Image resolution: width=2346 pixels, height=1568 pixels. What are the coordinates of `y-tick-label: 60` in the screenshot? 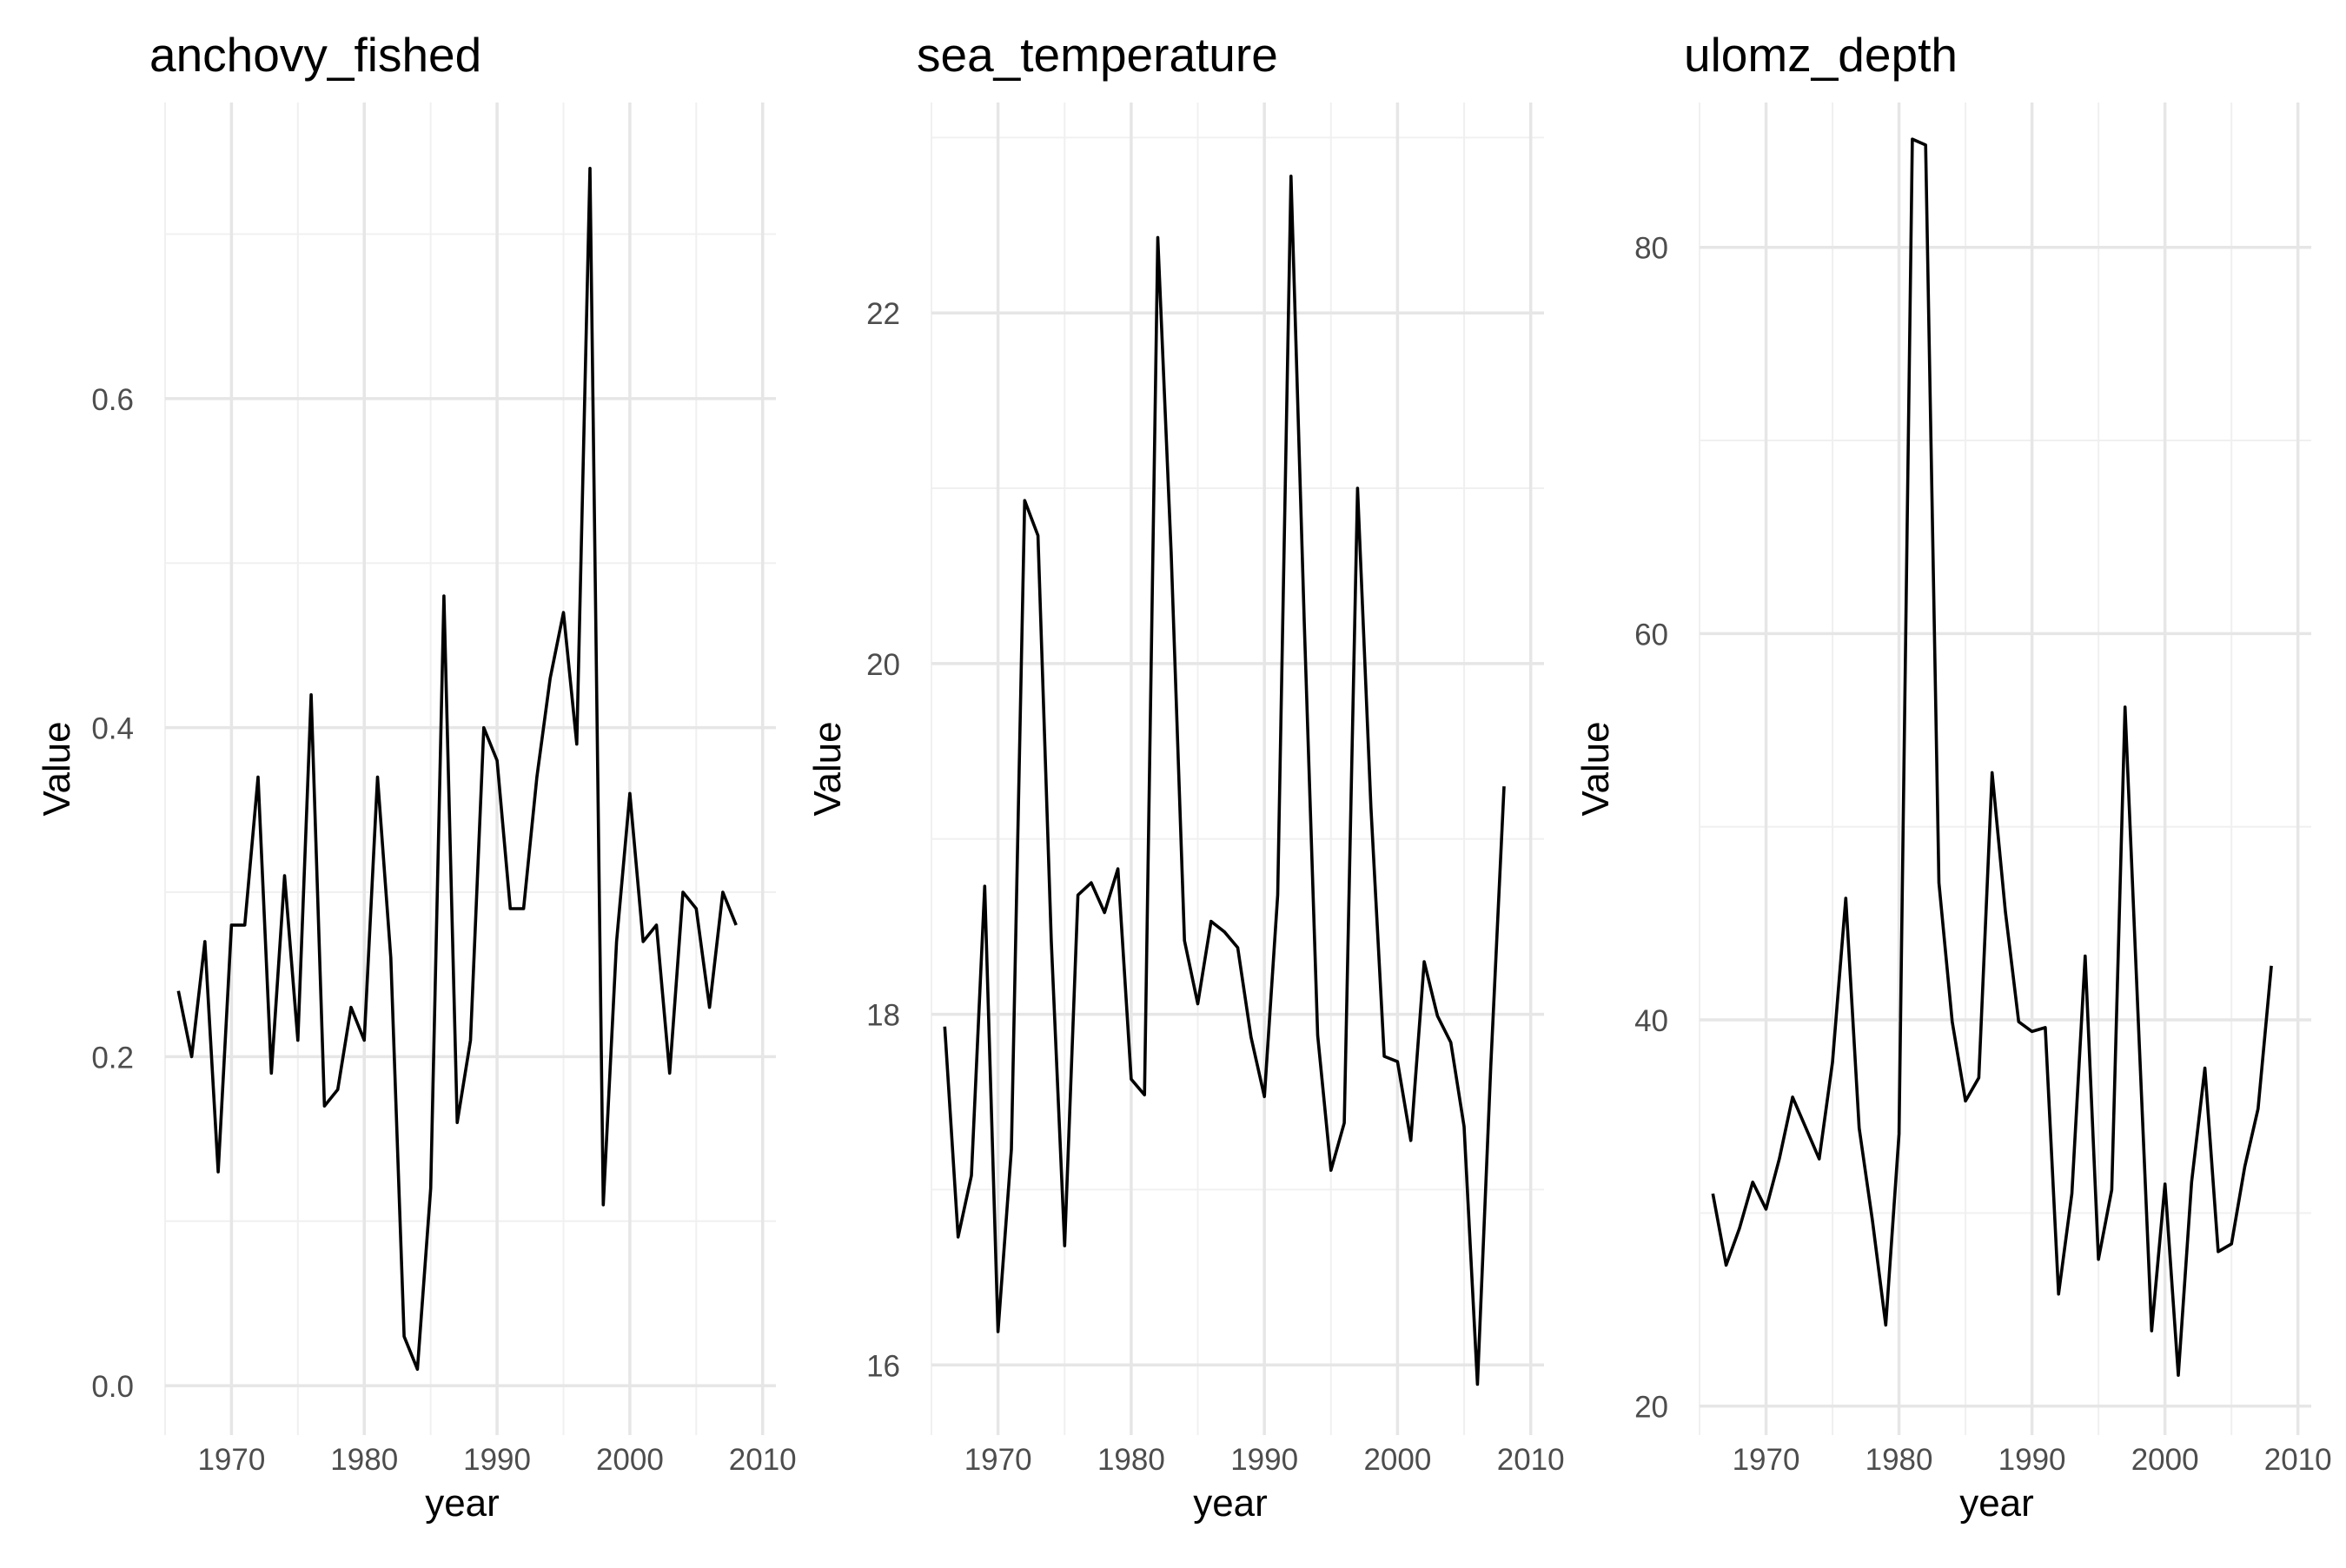 It's located at (1651, 635).